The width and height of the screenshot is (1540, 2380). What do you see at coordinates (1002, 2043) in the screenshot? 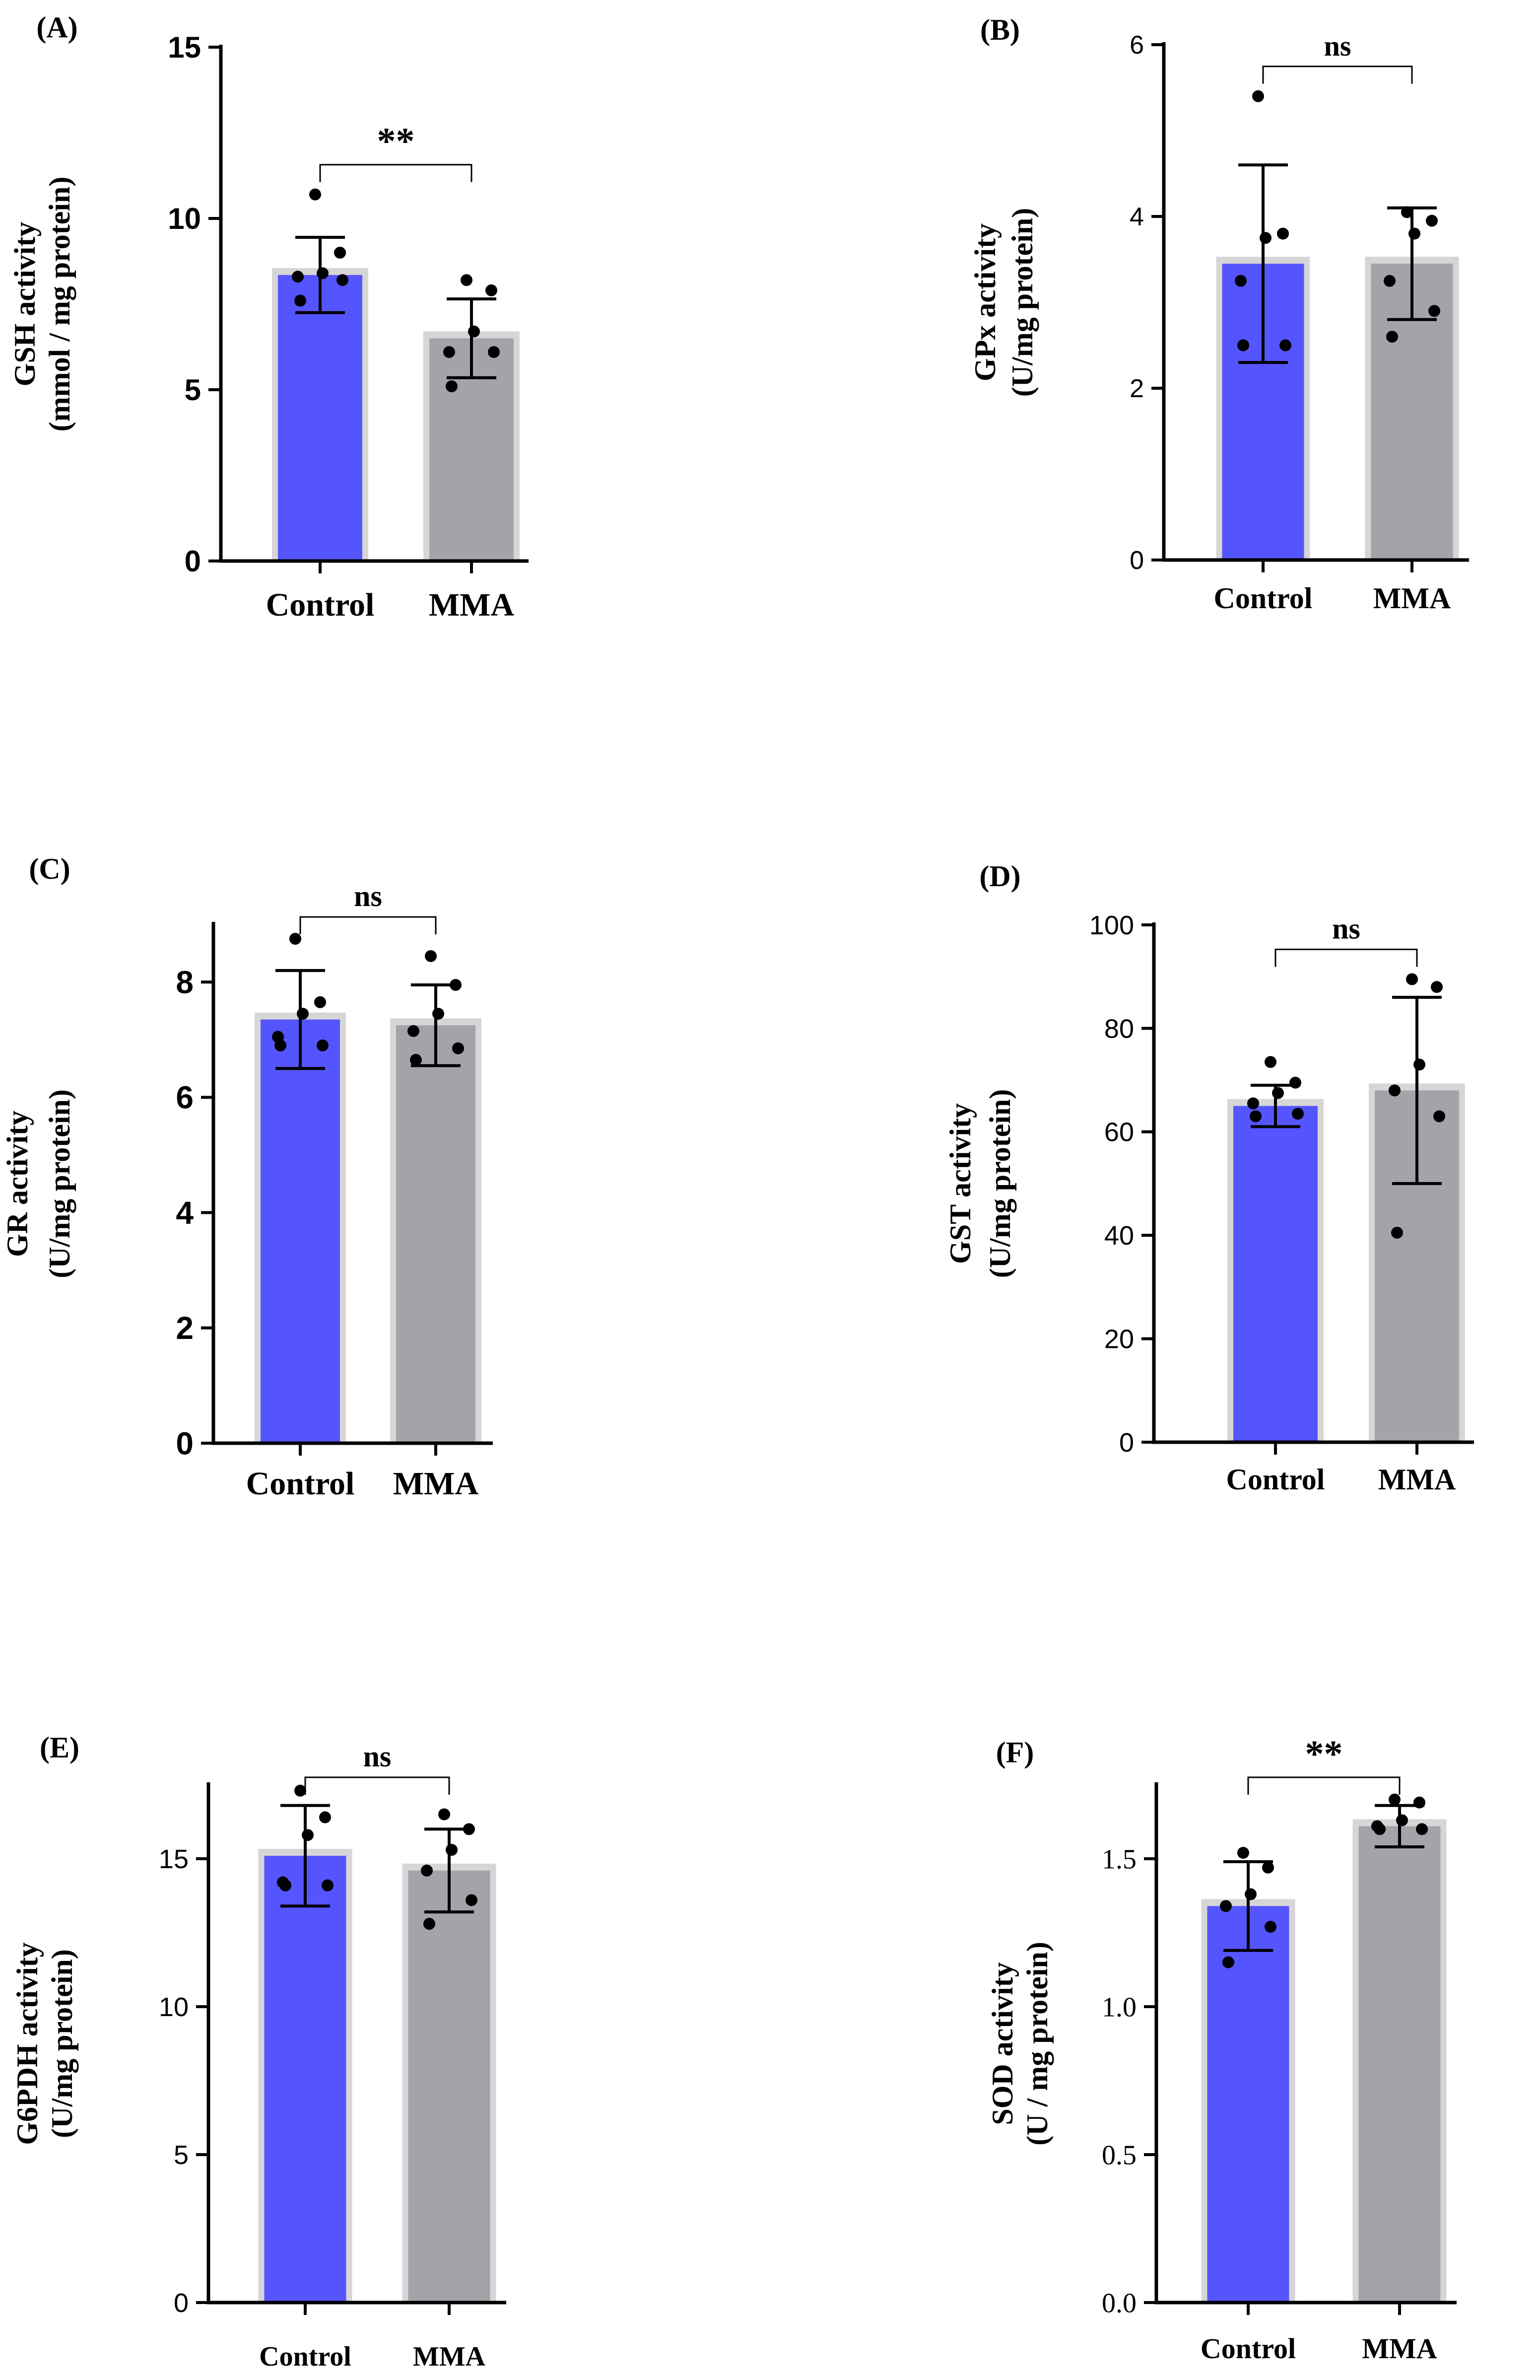
I see `y-axis-title: SOD activity` at bounding box center [1002, 2043].